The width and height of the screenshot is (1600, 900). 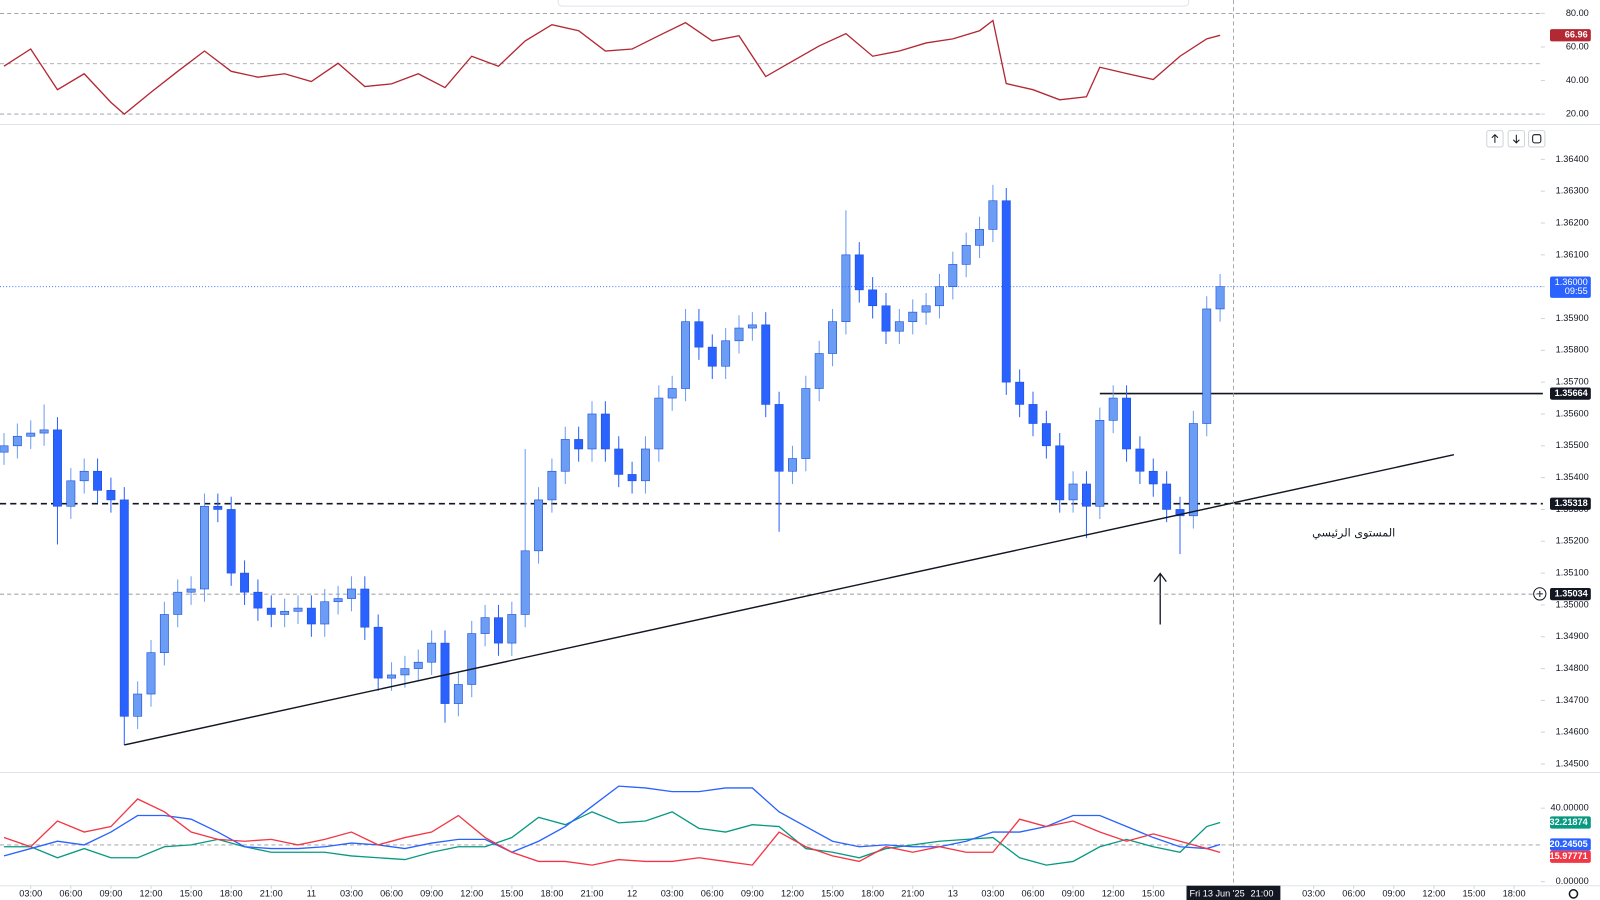 What do you see at coordinates (1353, 532) in the screenshot?
I see `annotation: المستوى الرئيسي` at bounding box center [1353, 532].